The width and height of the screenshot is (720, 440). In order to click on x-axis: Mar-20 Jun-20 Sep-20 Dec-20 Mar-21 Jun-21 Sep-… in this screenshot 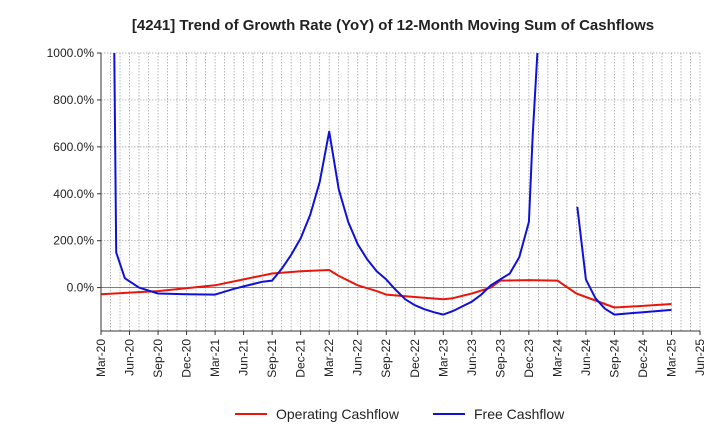, I will do `click(400, 354)`.